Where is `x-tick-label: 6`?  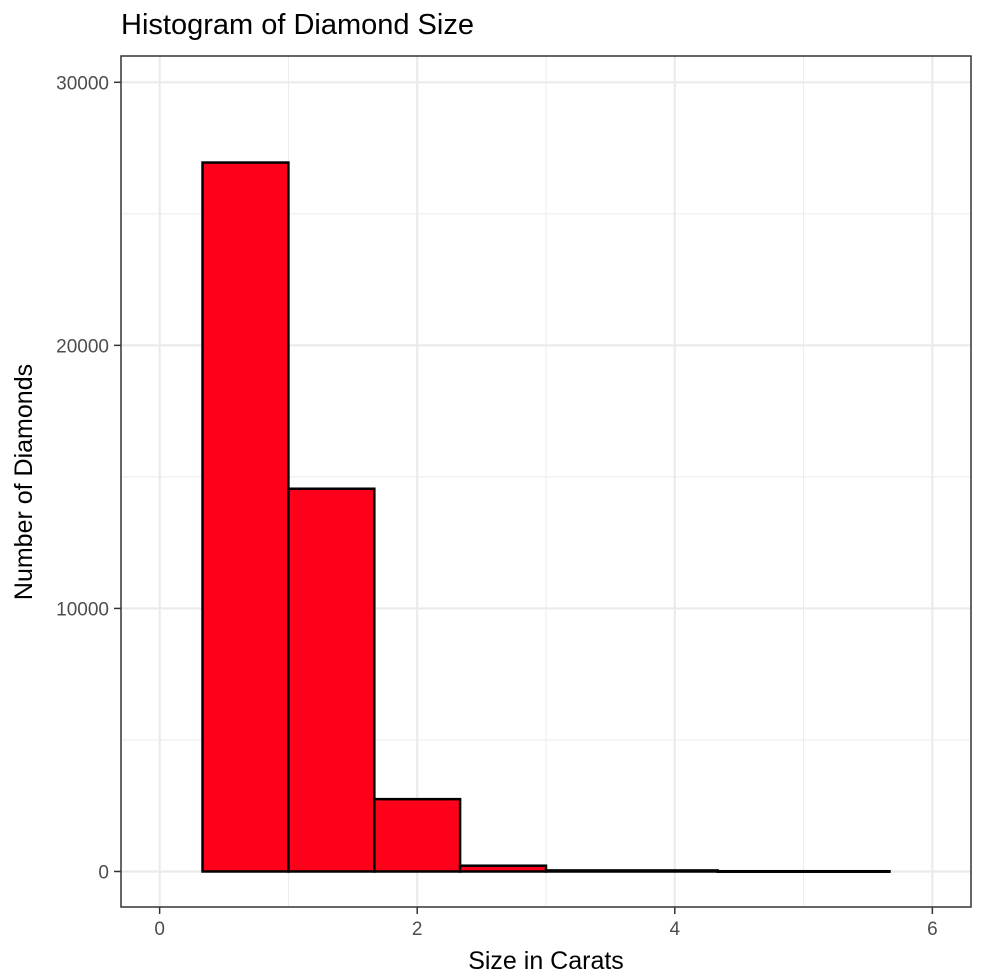 x-tick-label: 6 is located at coordinates (932, 929).